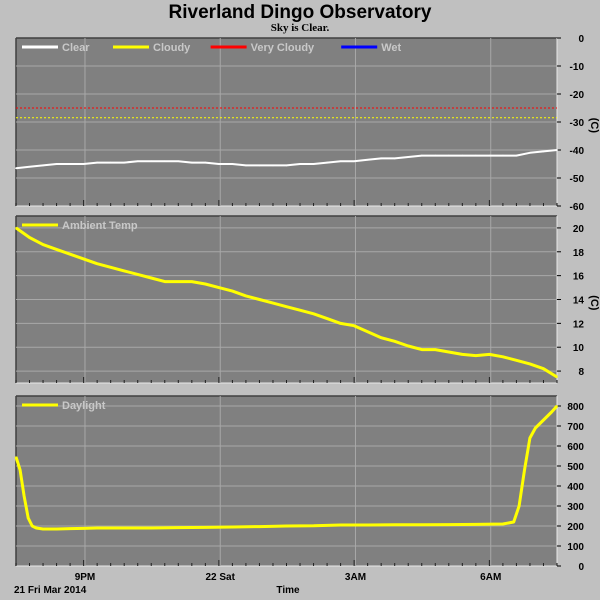 This screenshot has height=600, width=600. Describe the element at coordinates (288, 577) in the screenshot. I see `x-tick-labels: 9PM 22 Sat 3AM 6AM` at that location.